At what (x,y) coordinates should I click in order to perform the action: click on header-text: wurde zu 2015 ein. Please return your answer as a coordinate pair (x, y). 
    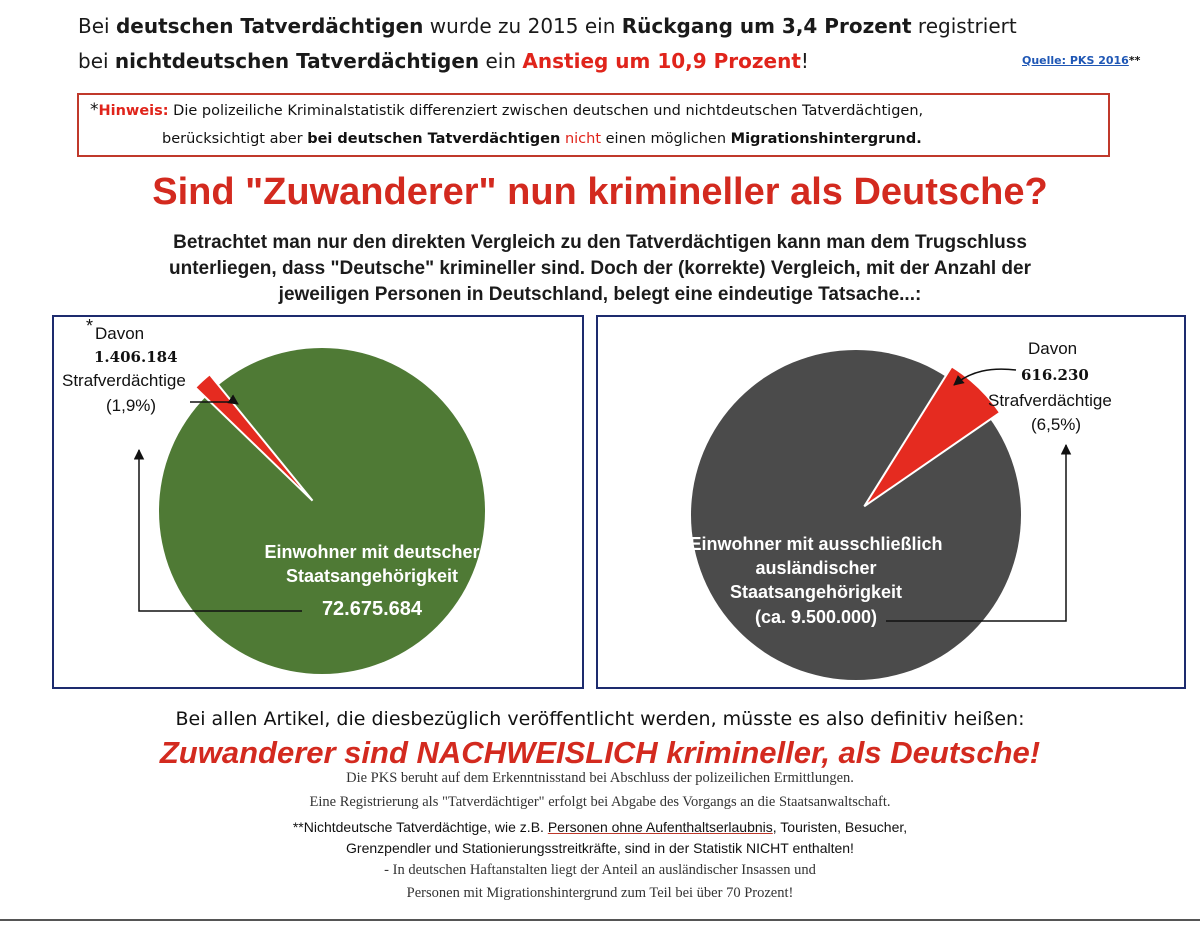
    Looking at the image, I should click on (522, 26).